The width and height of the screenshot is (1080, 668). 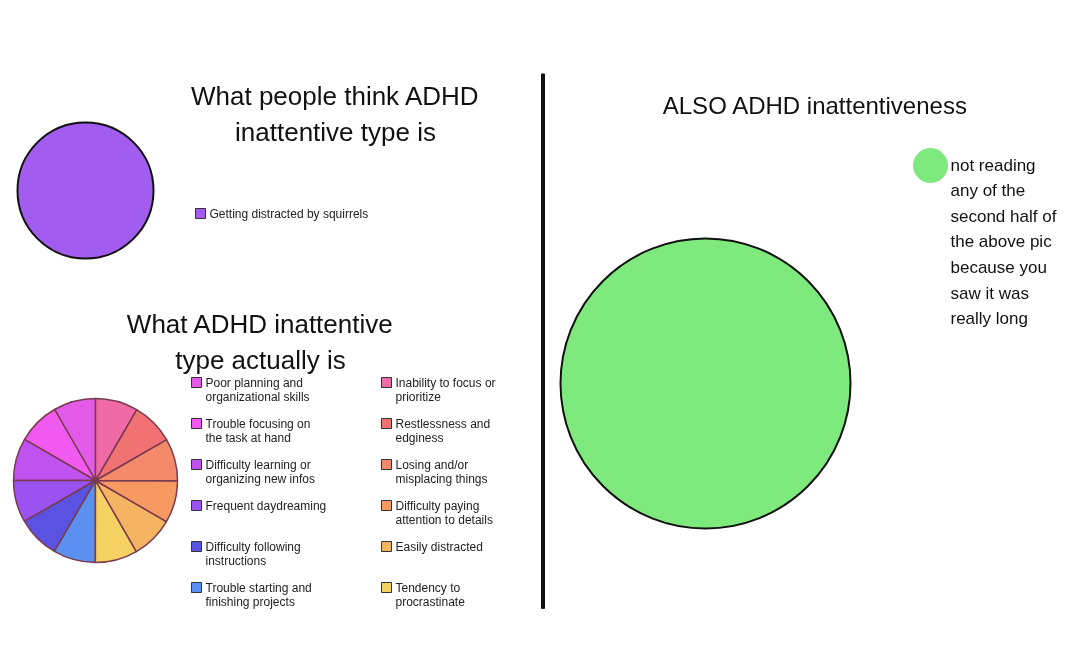 I want to click on chart-title: What people think ADHD inattentive type is, so click(x=334, y=113).